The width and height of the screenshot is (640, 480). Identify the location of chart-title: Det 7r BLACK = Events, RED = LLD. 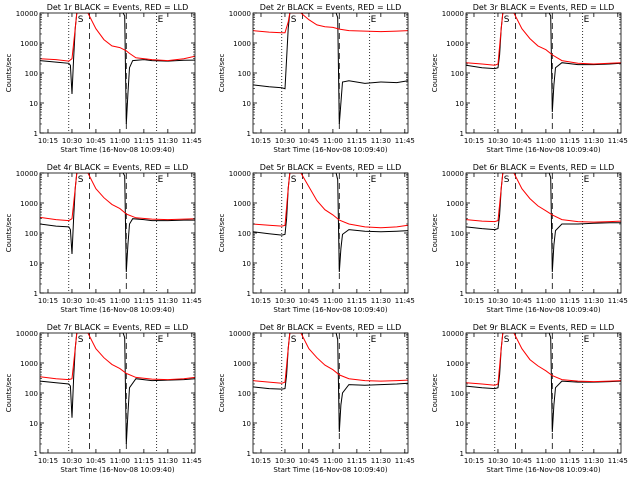
(118, 327).